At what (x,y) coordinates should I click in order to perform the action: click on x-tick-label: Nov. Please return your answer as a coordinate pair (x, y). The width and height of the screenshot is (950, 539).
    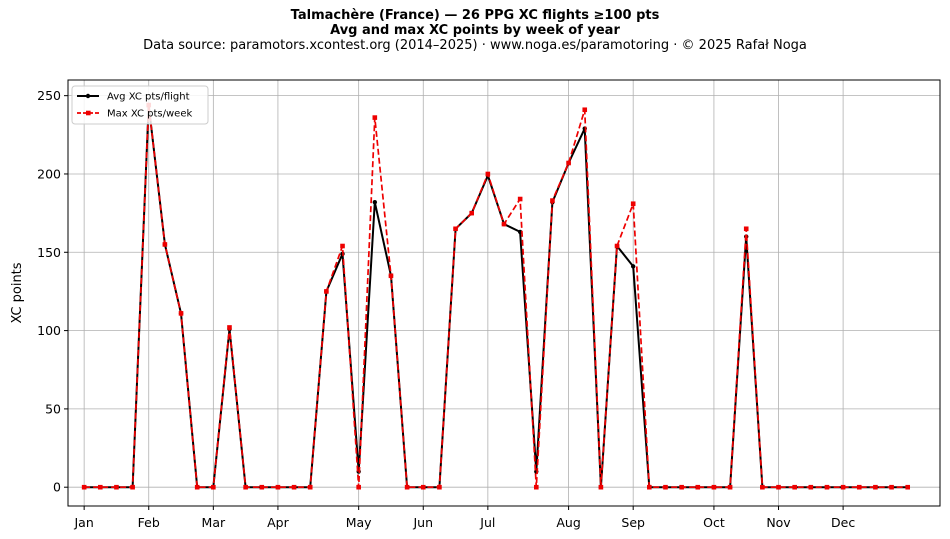
    Looking at the image, I should click on (778, 522).